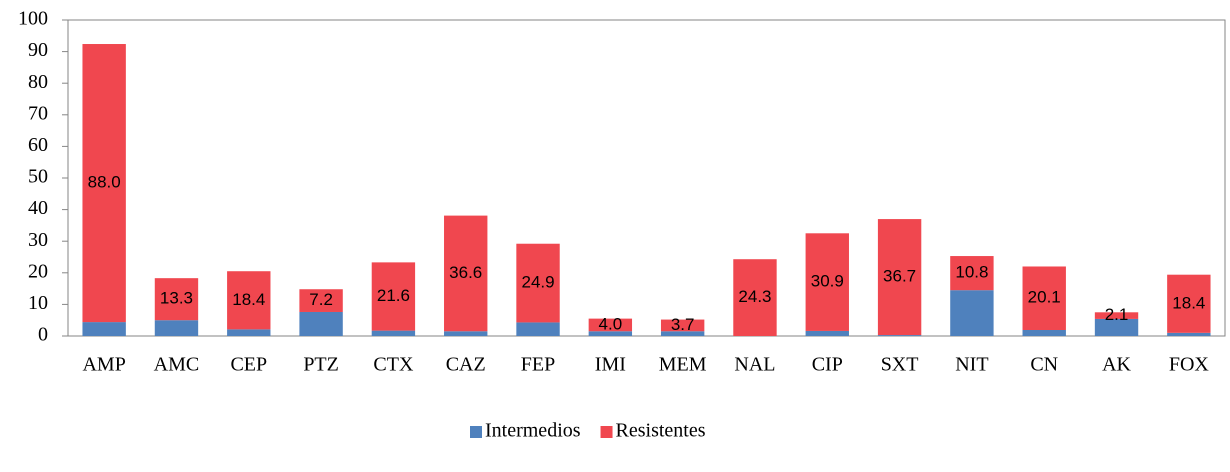 The width and height of the screenshot is (1230, 472). What do you see at coordinates (38, 240) in the screenshot?
I see `y-tick-label: 30` at bounding box center [38, 240].